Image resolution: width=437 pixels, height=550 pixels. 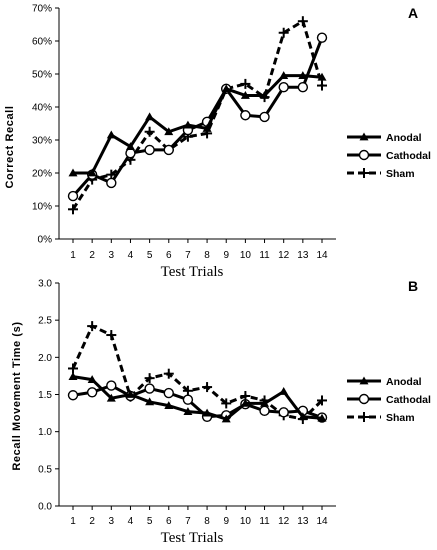 What do you see at coordinates (45, 432) in the screenshot?
I see `panel-b-y-tick-label: 1.0` at bounding box center [45, 432].